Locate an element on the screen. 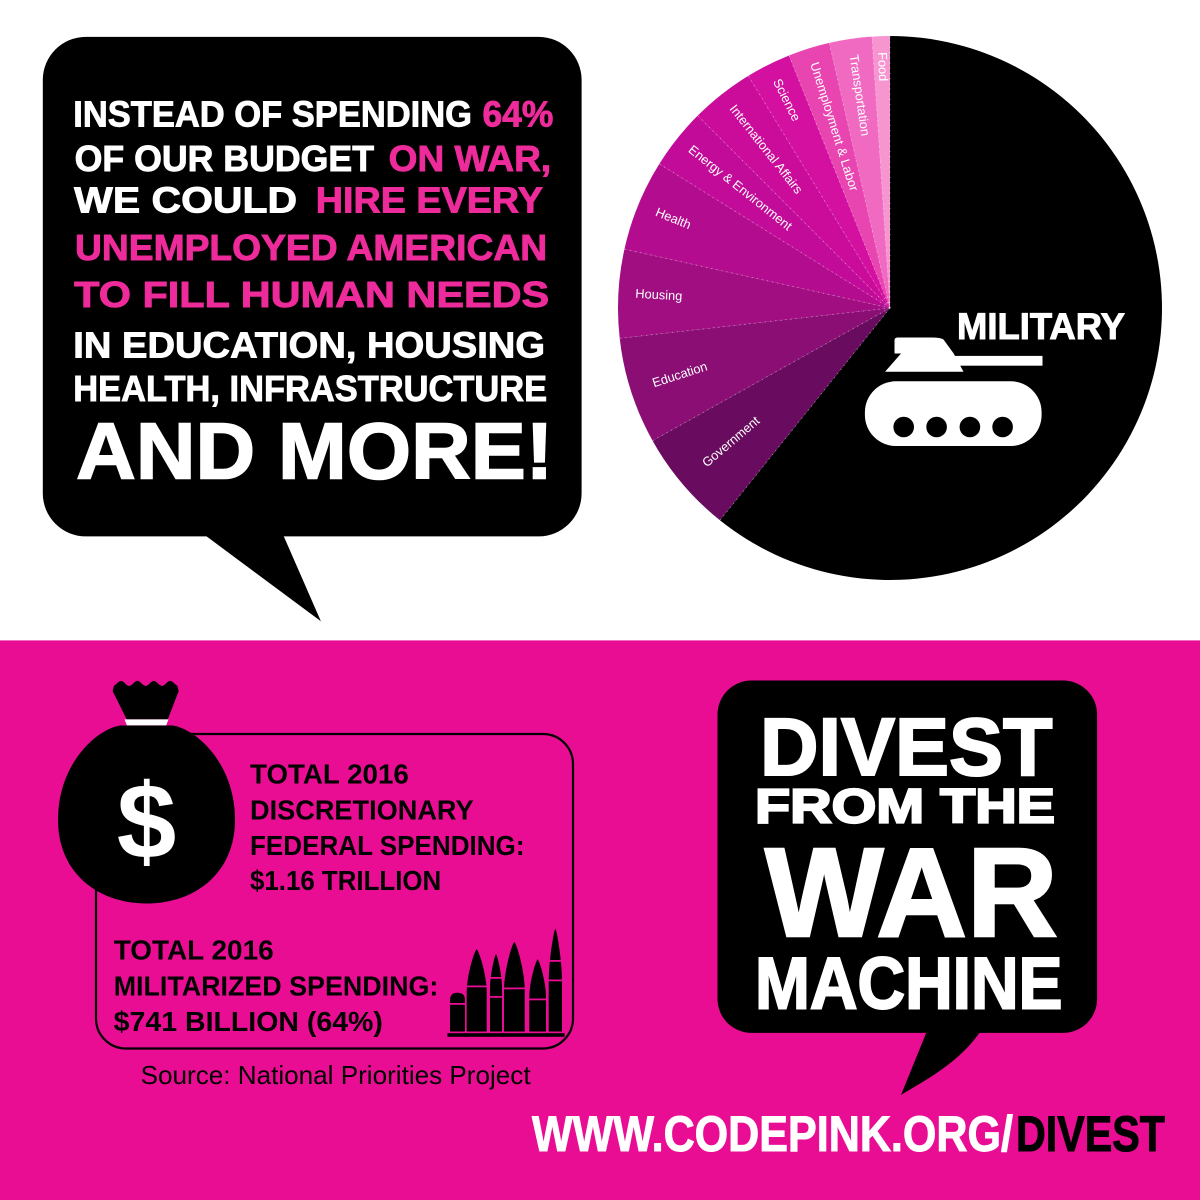 The height and width of the screenshot is (1200, 1200). svg-text: TO FILL HUMAN NEEDS is located at coordinates (311, 294).